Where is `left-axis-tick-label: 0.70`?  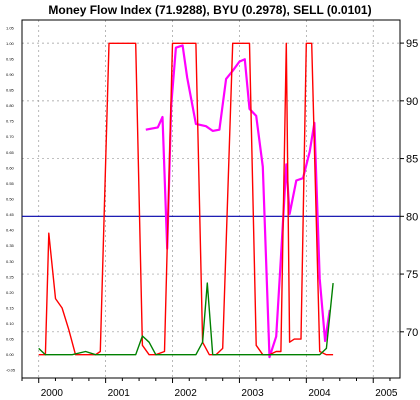
left-axis-tick-label: 0.70 is located at coordinates (10, 136).